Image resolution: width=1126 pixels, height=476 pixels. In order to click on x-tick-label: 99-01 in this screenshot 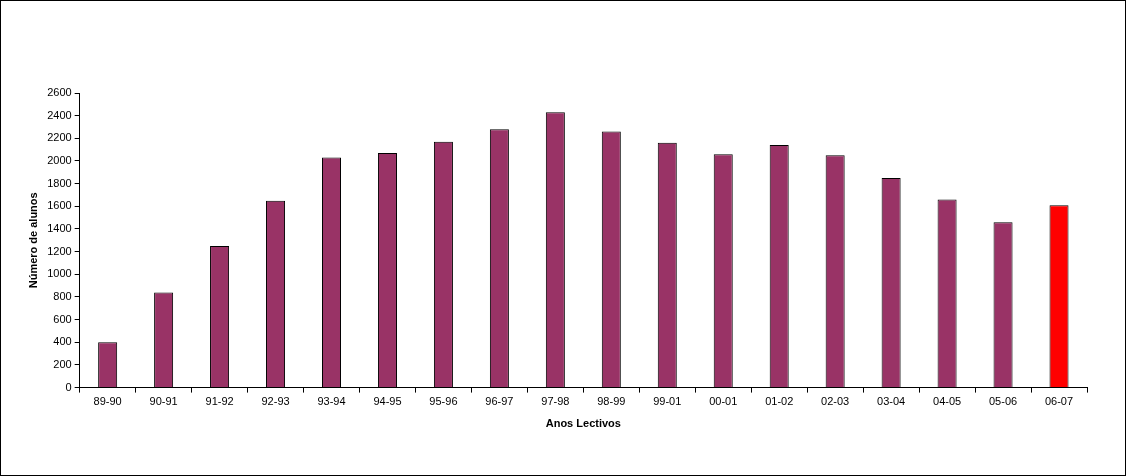, I will do `click(667, 401)`.